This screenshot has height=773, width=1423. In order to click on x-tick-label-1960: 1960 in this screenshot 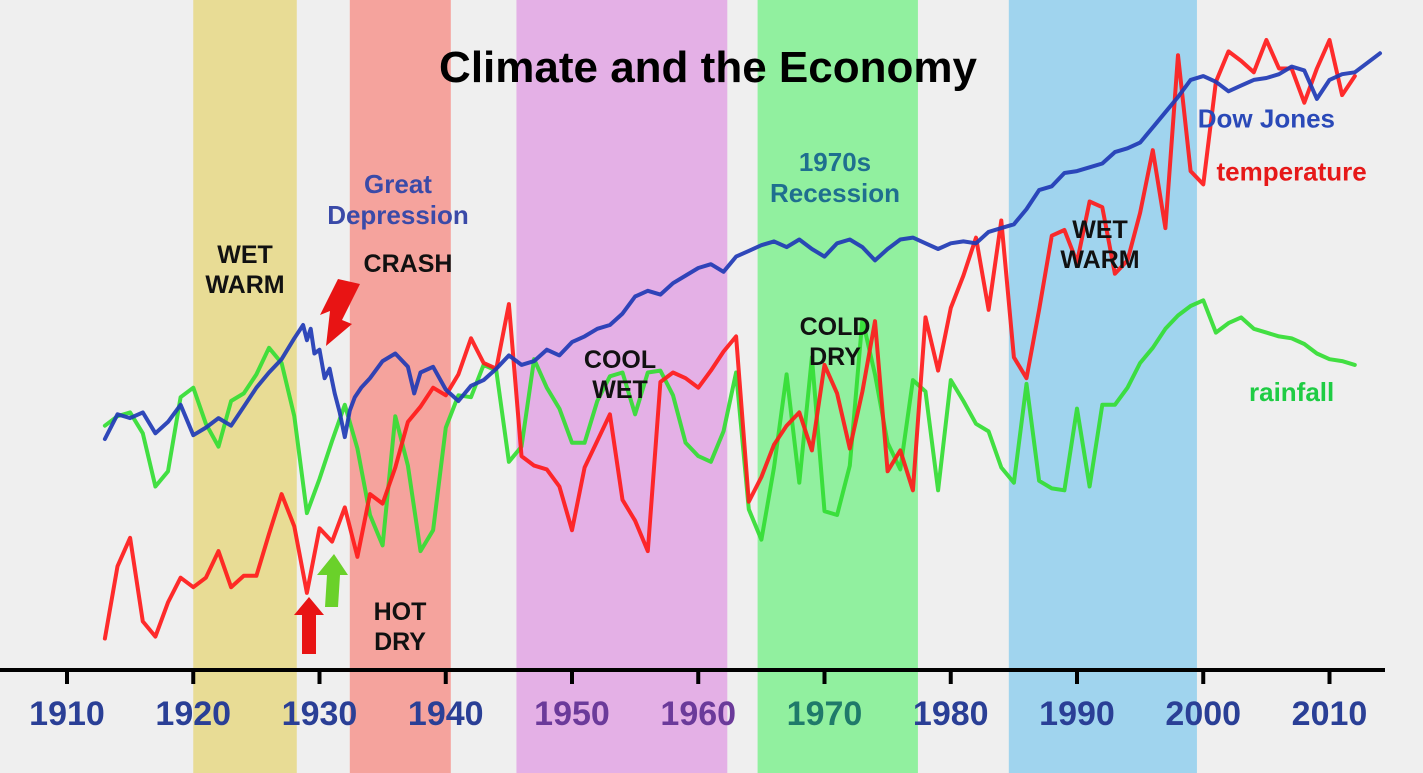, I will do `click(698, 714)`.